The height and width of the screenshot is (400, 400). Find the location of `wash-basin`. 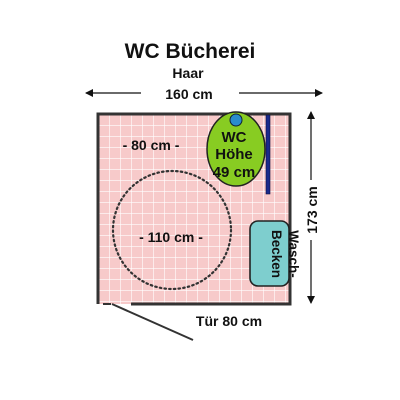

wash-basin is located at coordinates (269, 253).